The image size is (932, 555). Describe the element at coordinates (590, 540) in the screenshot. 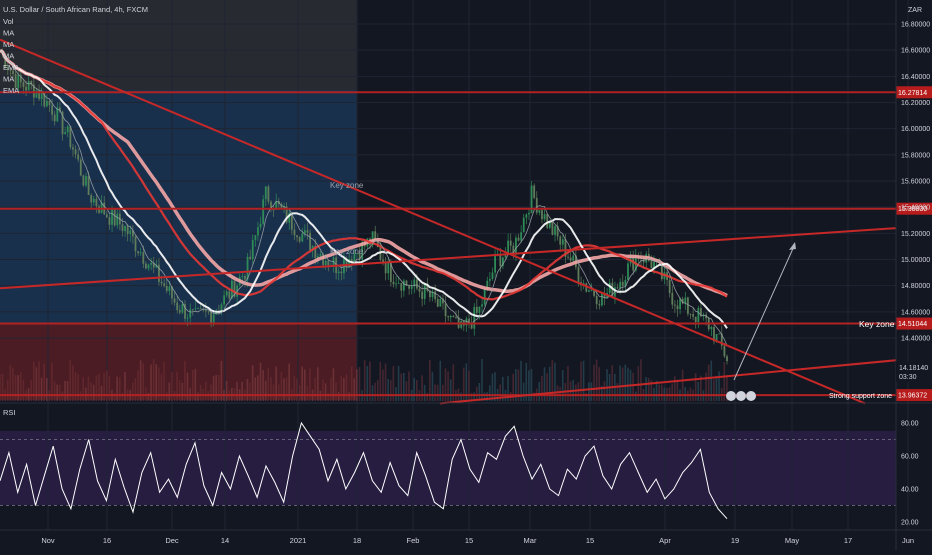

I see `time-tick-label: 15` at that location.